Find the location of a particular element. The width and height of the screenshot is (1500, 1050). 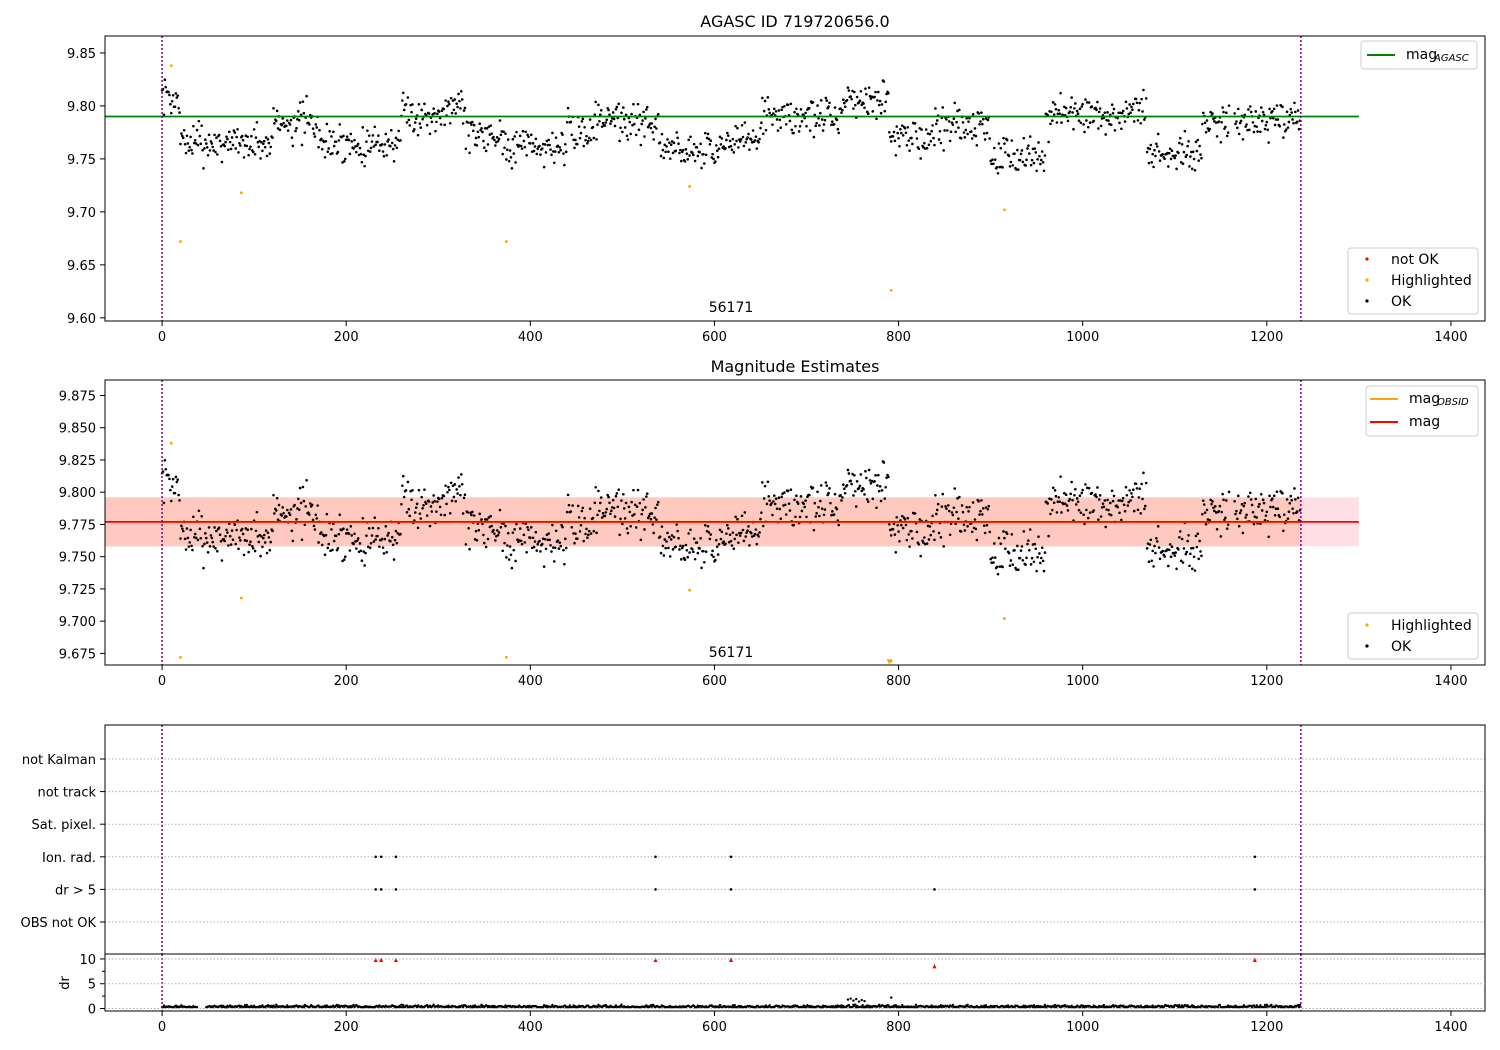

x-tick-label: 1400 is located at coordinates (1450, 337).